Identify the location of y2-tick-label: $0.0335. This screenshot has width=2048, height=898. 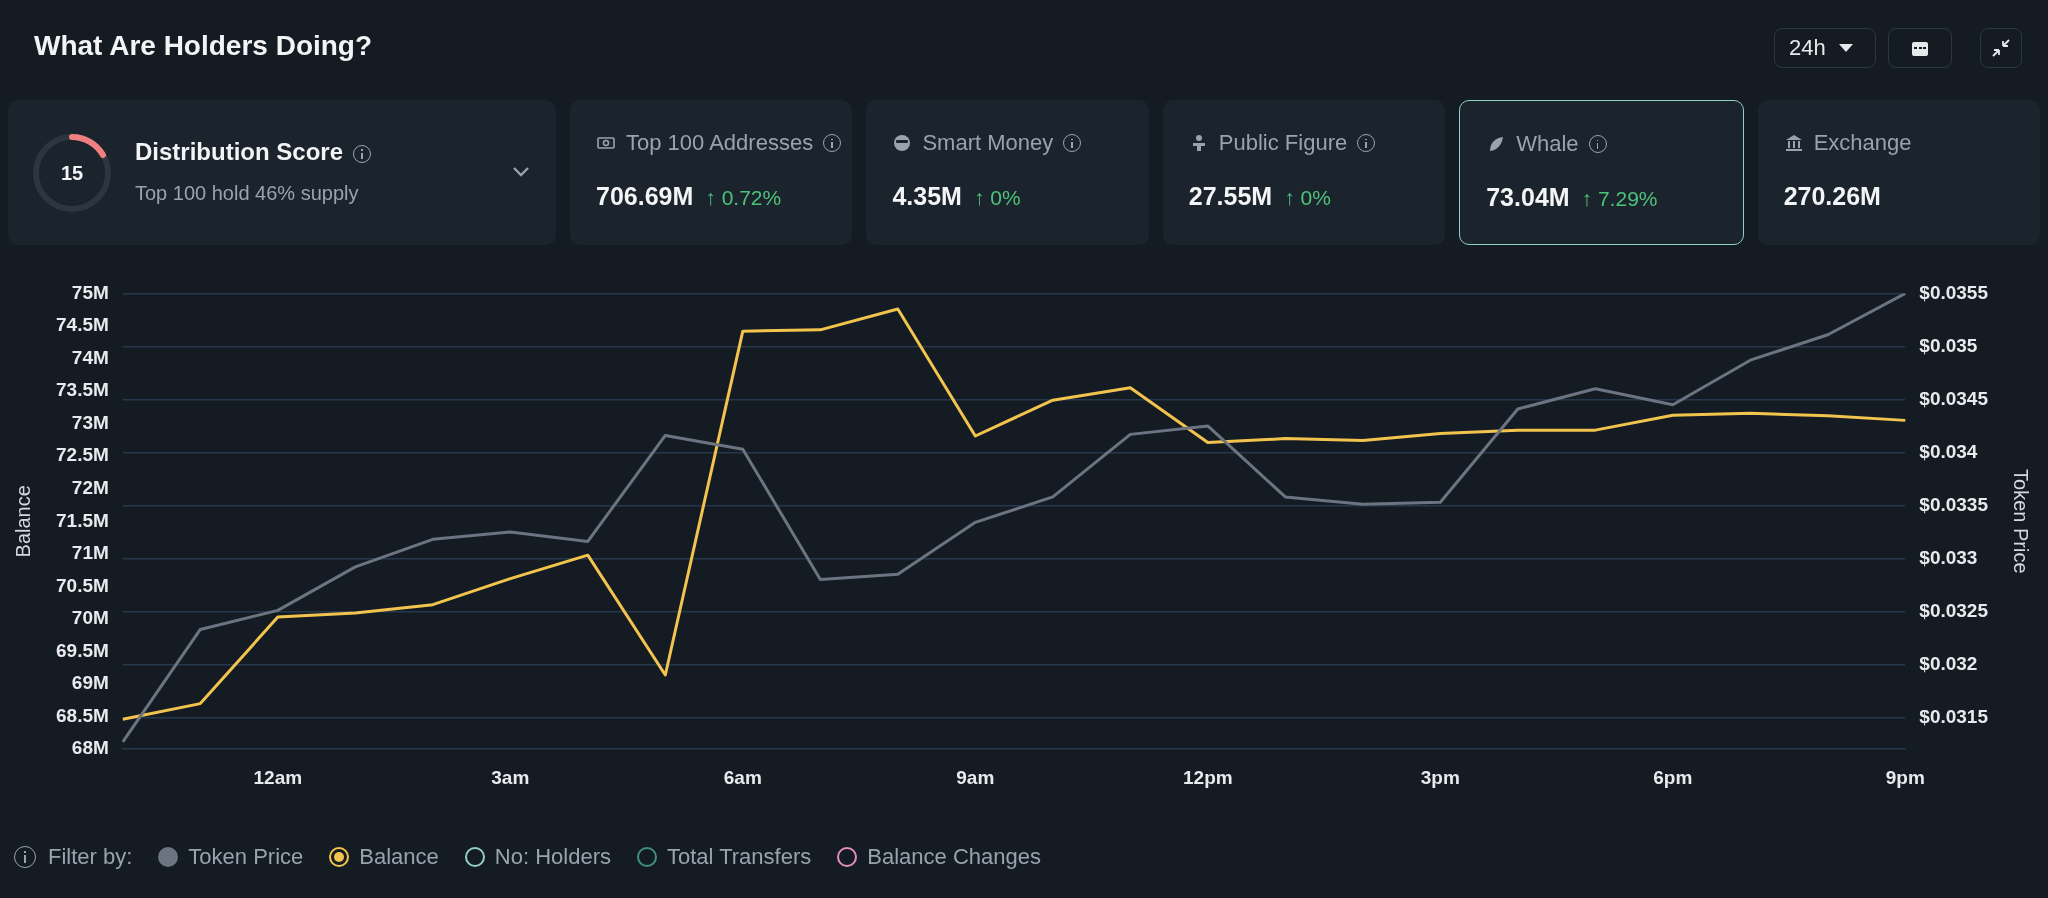
(1954, 504).